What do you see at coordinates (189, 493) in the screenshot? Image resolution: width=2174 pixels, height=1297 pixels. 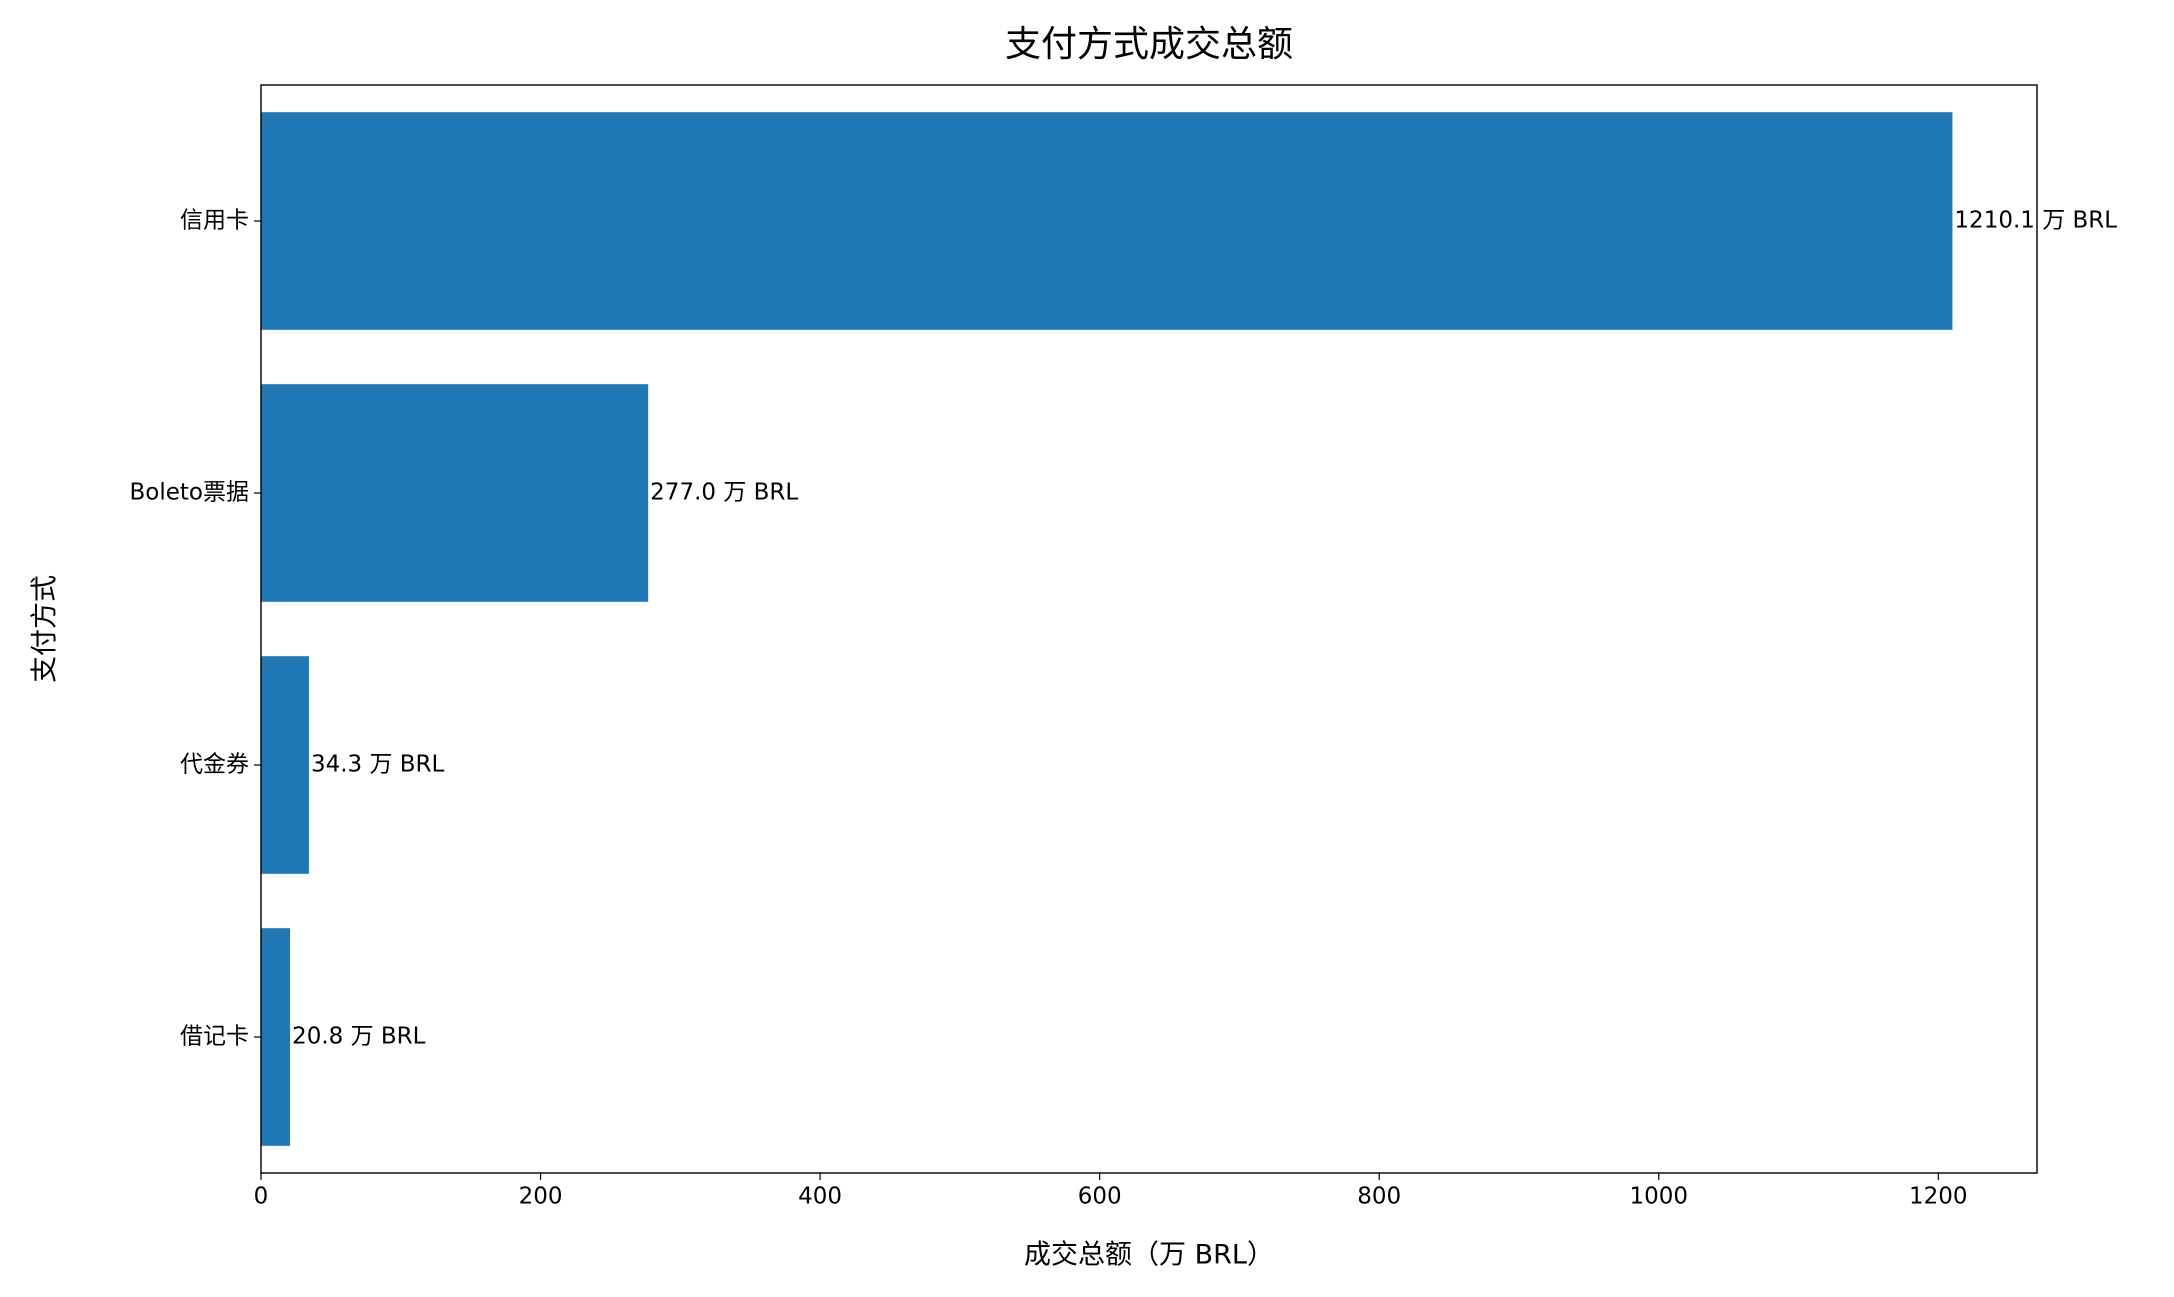 I see `y-tick-label: Boleto票据` at bounding box center [189, 493].